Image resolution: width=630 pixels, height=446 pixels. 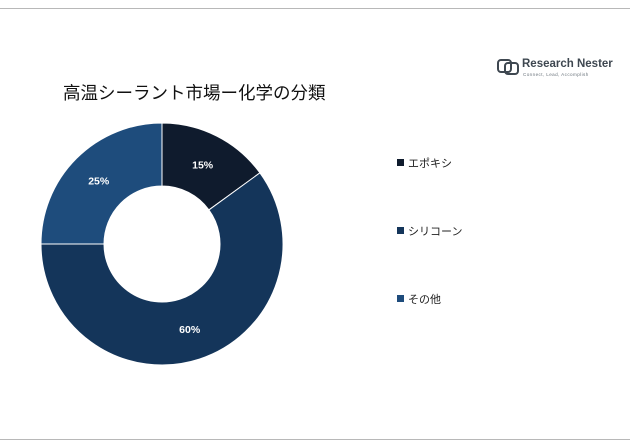 What do you see at coordinates (190, 330) in the screenshot?
I see `slice-value-label-2: 60%` at bounding box center [190, 330].